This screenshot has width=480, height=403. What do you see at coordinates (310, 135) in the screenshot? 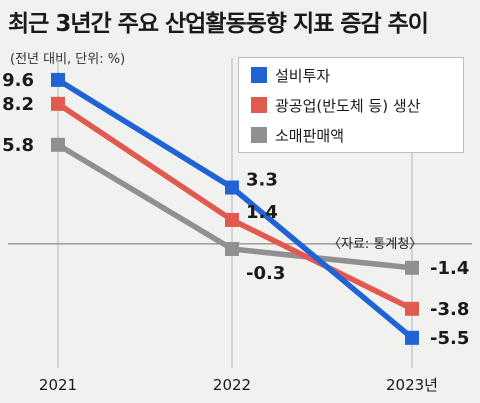
I see `legend-label-retail-sales: 소매판매액` at bounding box center [310, 135].